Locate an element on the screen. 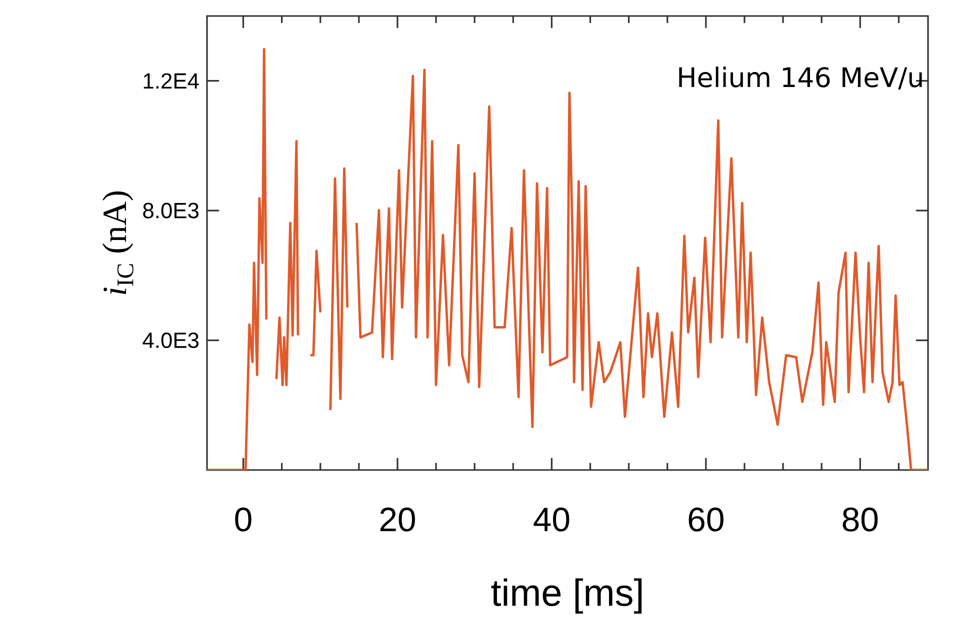 This screenshot has height=619, width=961. y-tick-label: 1.2E4 is located at coordinates (171, 81).